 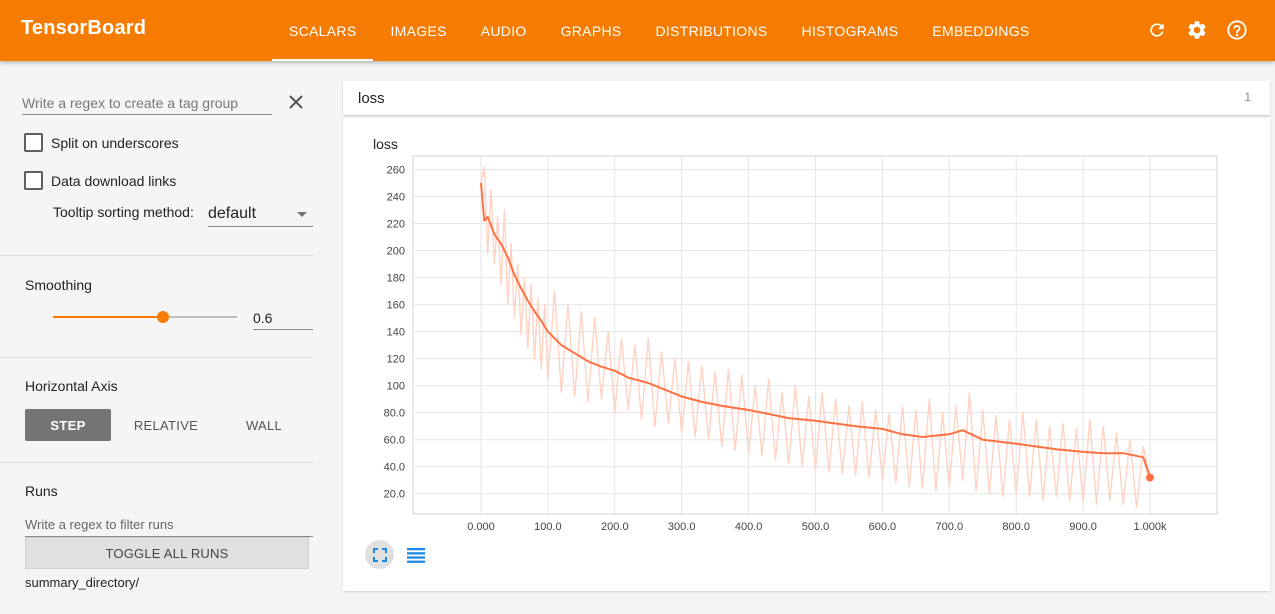 I want to click on download-links-row: Data download links, so click(x=100, y=180).